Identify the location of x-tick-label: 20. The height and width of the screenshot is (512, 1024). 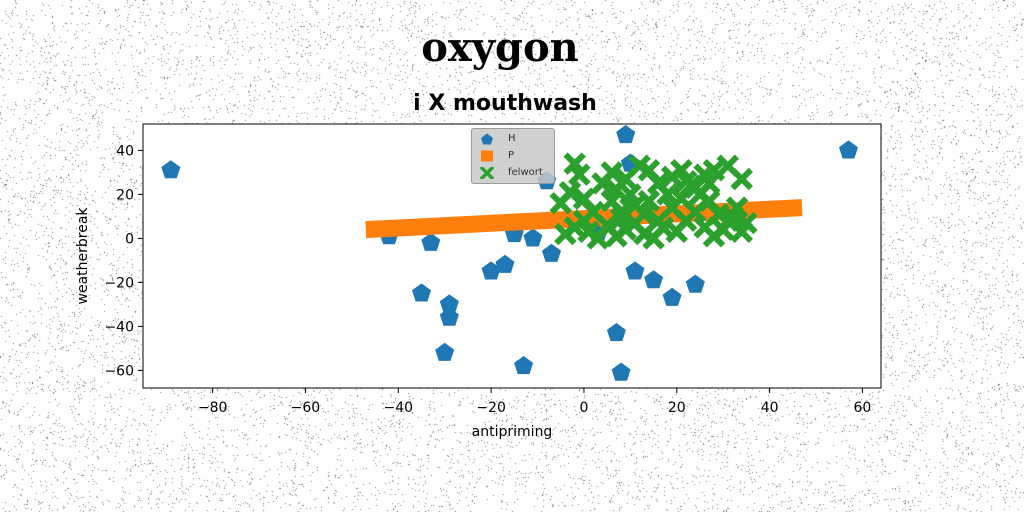
(677, 408).